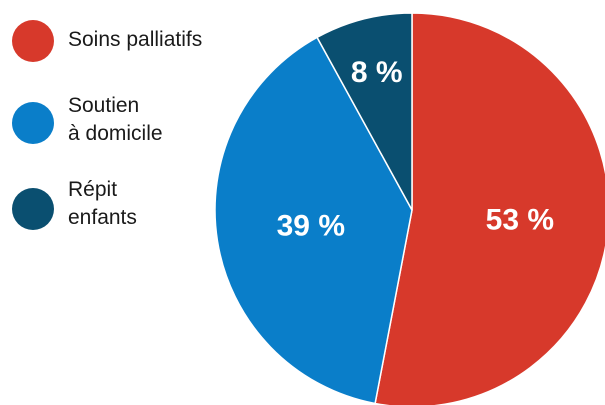  I want to click on legend-label-repit-enfants: Répit enfants, so click(102, 203).